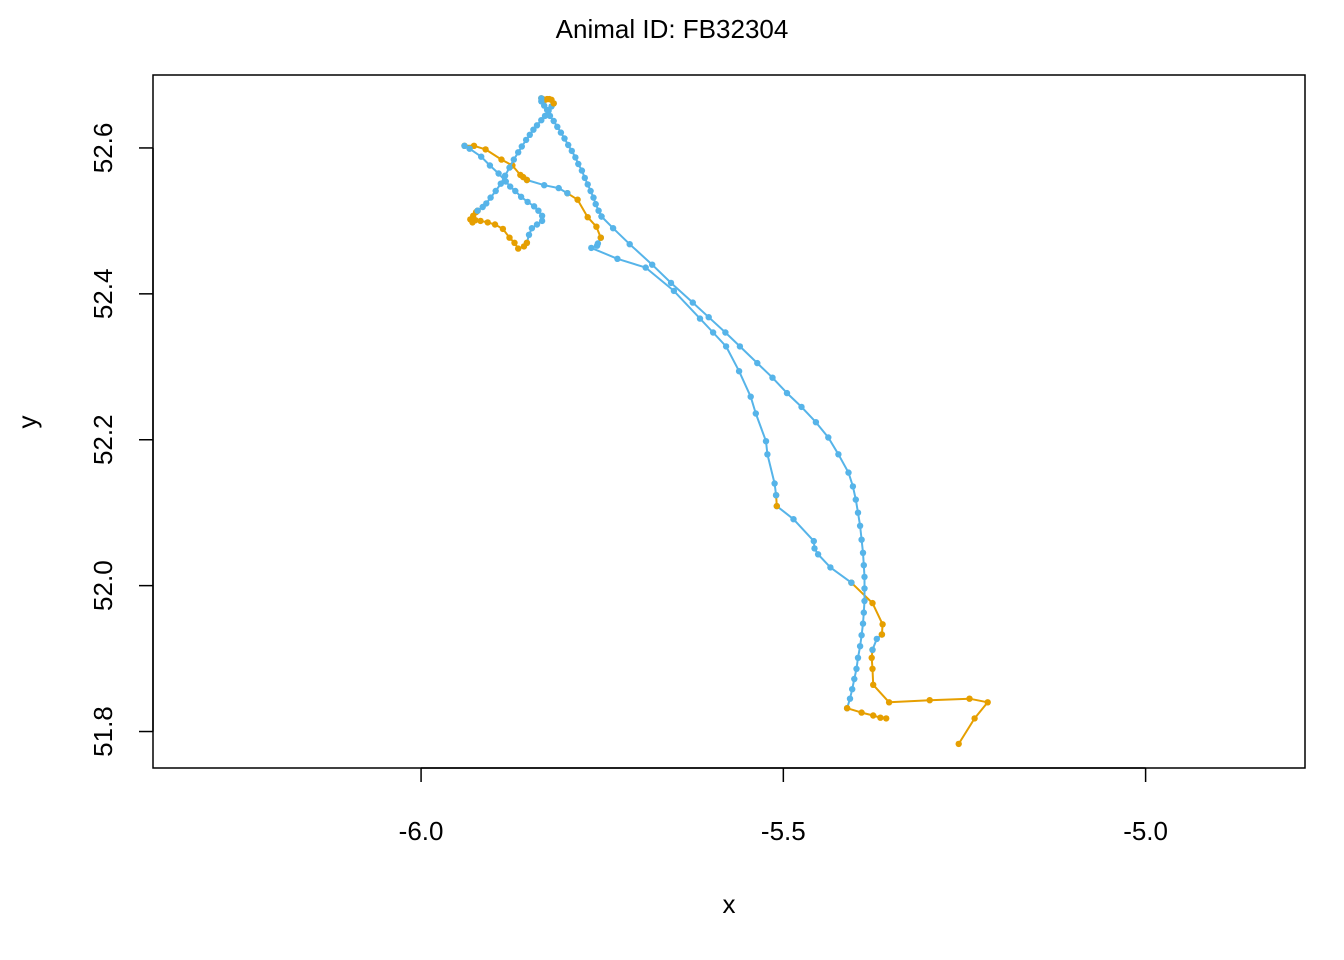  Describe the element at coordinates (672, 29) in the screenshot. I see `chart-title: Animal ID: FB32304` at that location.